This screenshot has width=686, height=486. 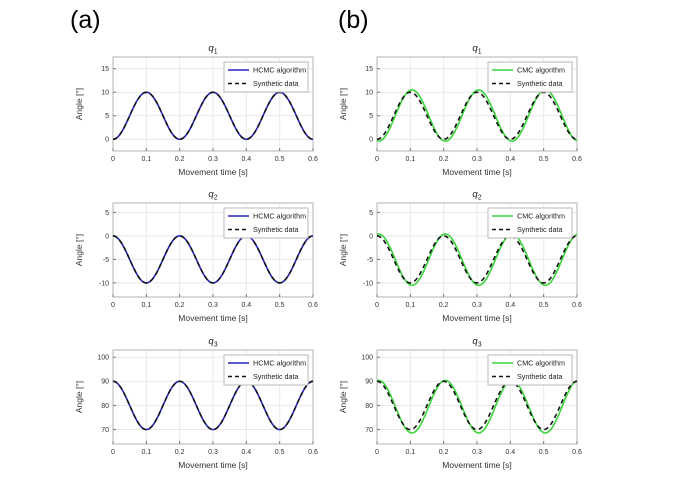 I want to click on subplot-title-sub: 3, so click(x=480, y=345).